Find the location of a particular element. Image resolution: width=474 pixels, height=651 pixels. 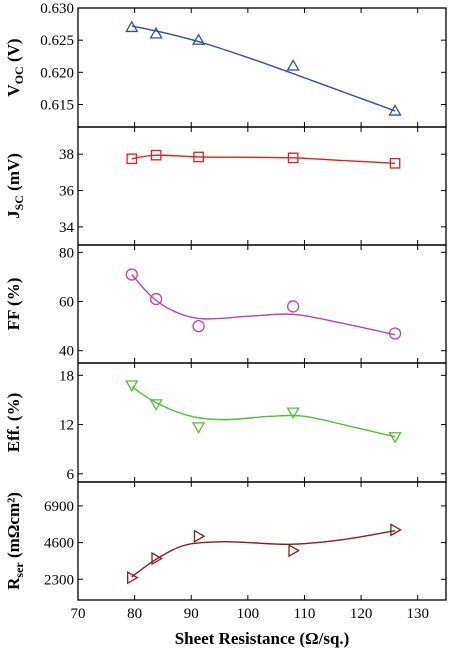

x-tick-label: 130 is located at coordinates (417, 614).